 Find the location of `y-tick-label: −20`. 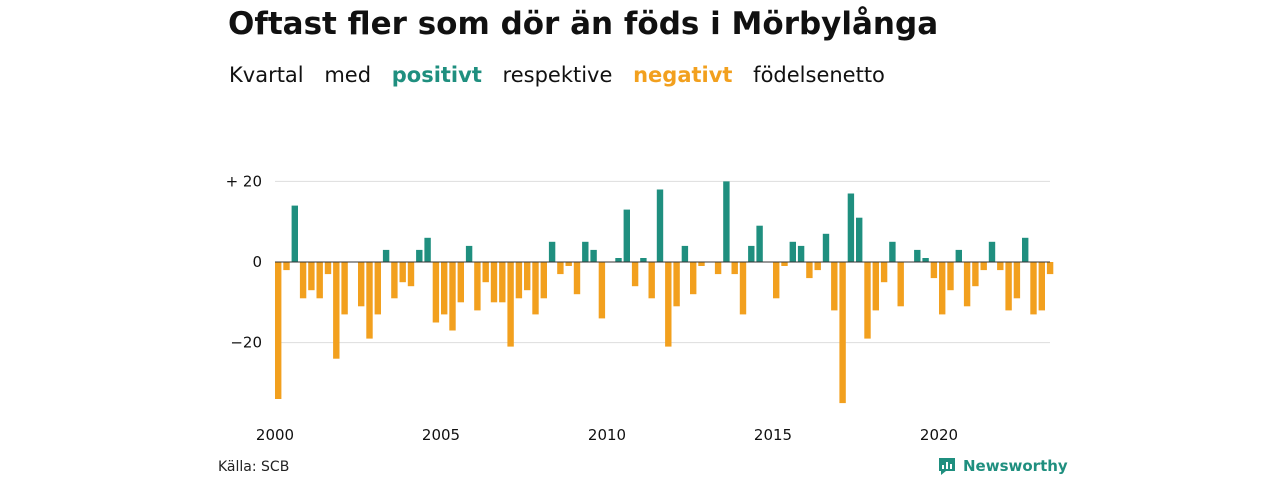

y-tick-label: −20 is located at coordinates (246, 343).